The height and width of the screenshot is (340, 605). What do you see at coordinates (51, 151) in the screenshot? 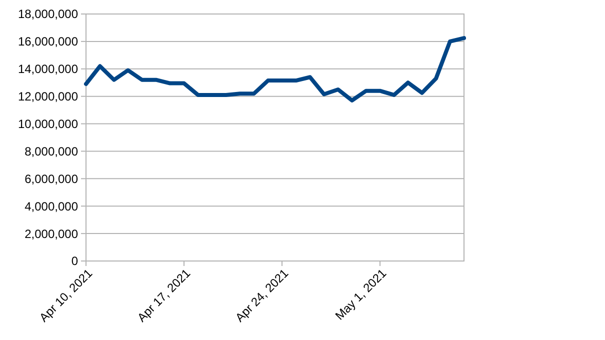
I see `y-tick-label: 8,000,000` at bounding box center [51, 151].